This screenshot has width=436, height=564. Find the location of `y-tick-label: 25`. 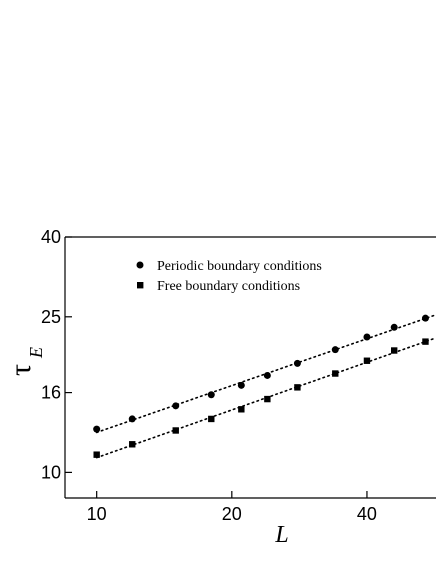

y-tick-label: 25 is located at coordinates (51, 317).